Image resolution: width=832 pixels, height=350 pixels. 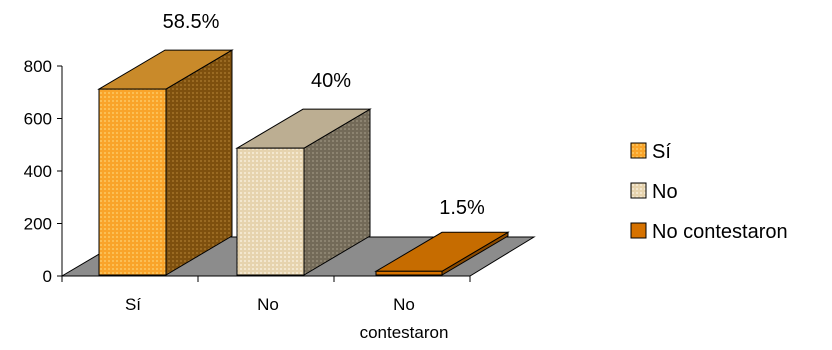 I want to click on legend-label: Sí, so click(x=661, y=152).